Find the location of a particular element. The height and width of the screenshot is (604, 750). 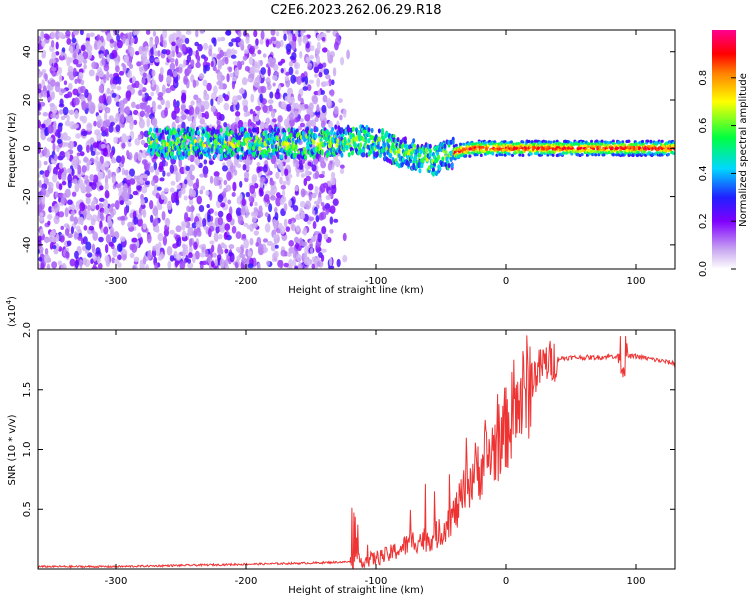

x-tick-label: -200 is located at coordinates (246, 281).